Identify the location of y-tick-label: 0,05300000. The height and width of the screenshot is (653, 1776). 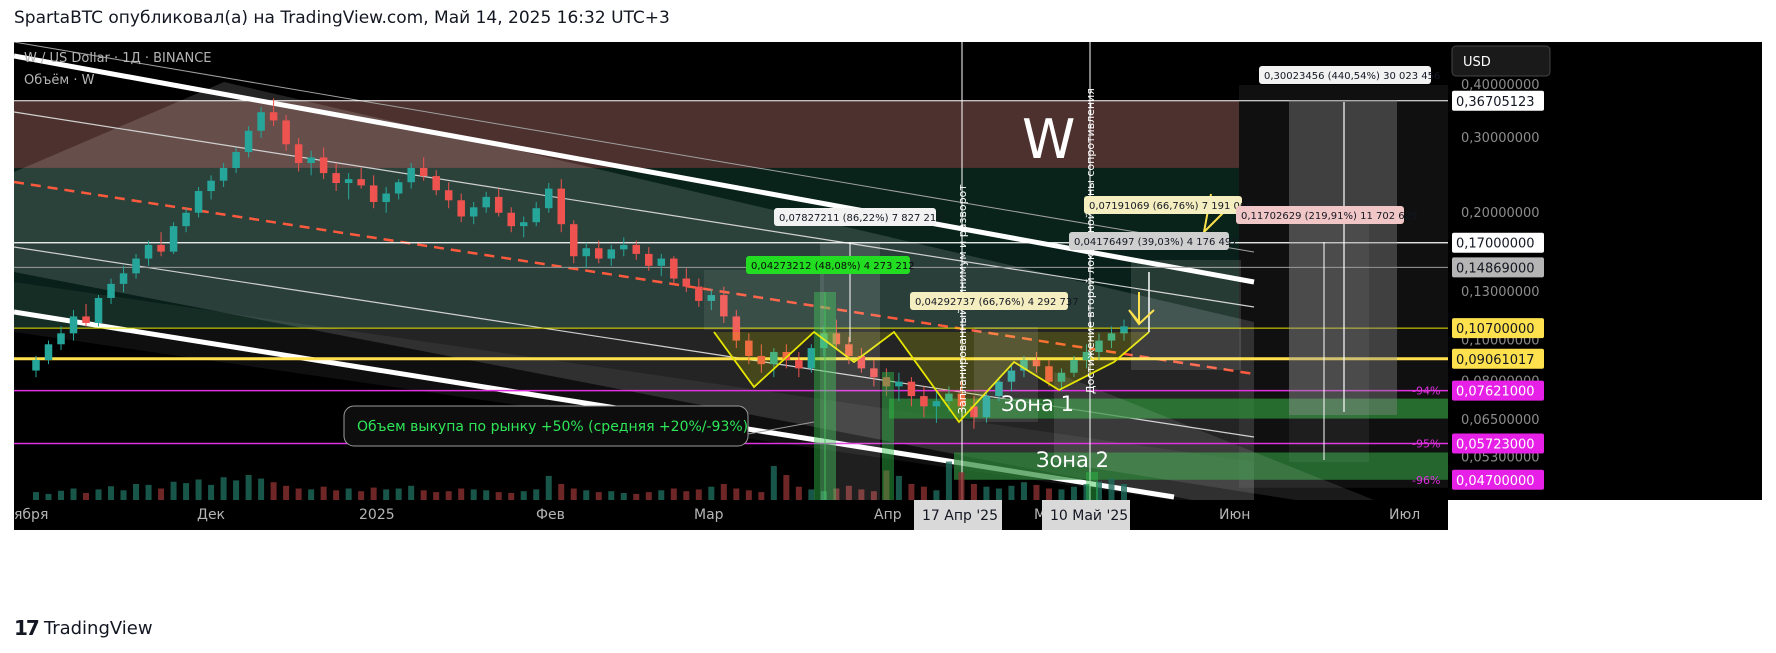
(1500, 458).